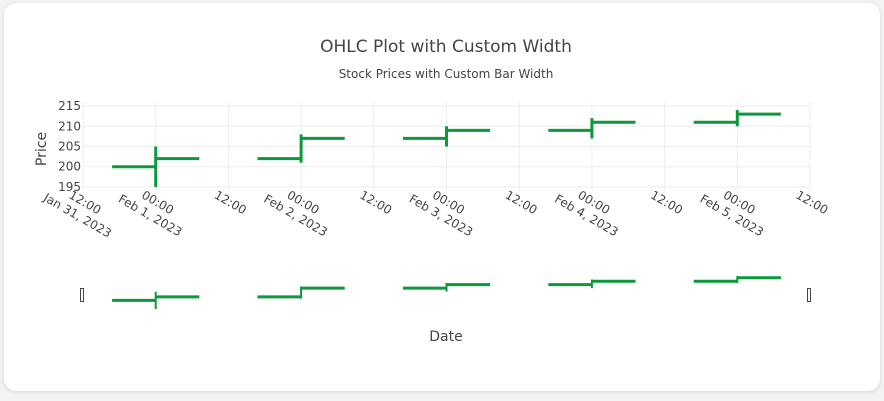 This screenshot has width=884, height=401. I want to click on chart-title: OHLC Plot with Custom Width, so click(446, 47).